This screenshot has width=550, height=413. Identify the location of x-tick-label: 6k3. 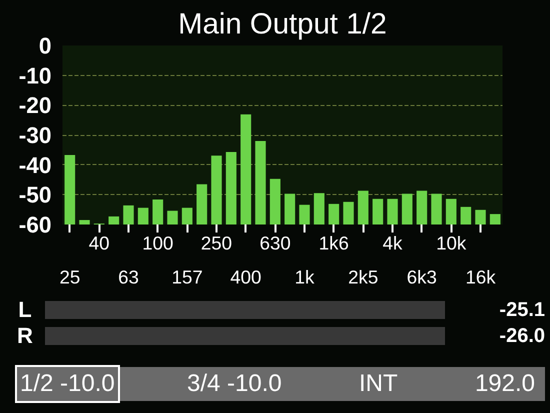
(421, 277).